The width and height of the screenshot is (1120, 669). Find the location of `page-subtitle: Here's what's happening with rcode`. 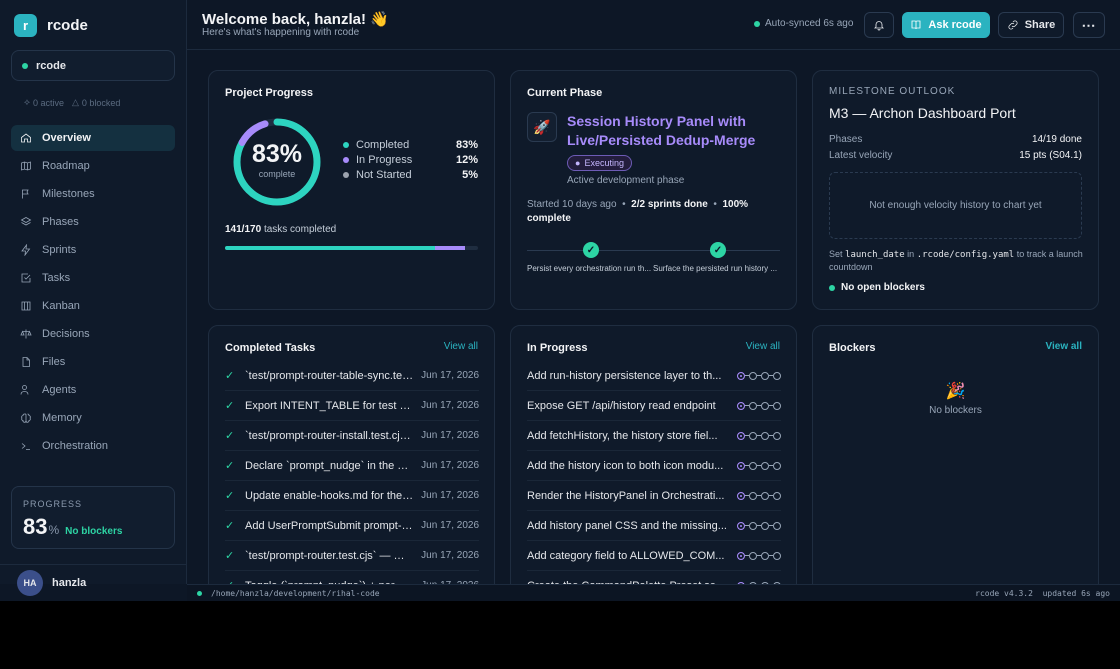

page-subtitle: Here's what's happening with rcode is located at coordinates (281, 32).